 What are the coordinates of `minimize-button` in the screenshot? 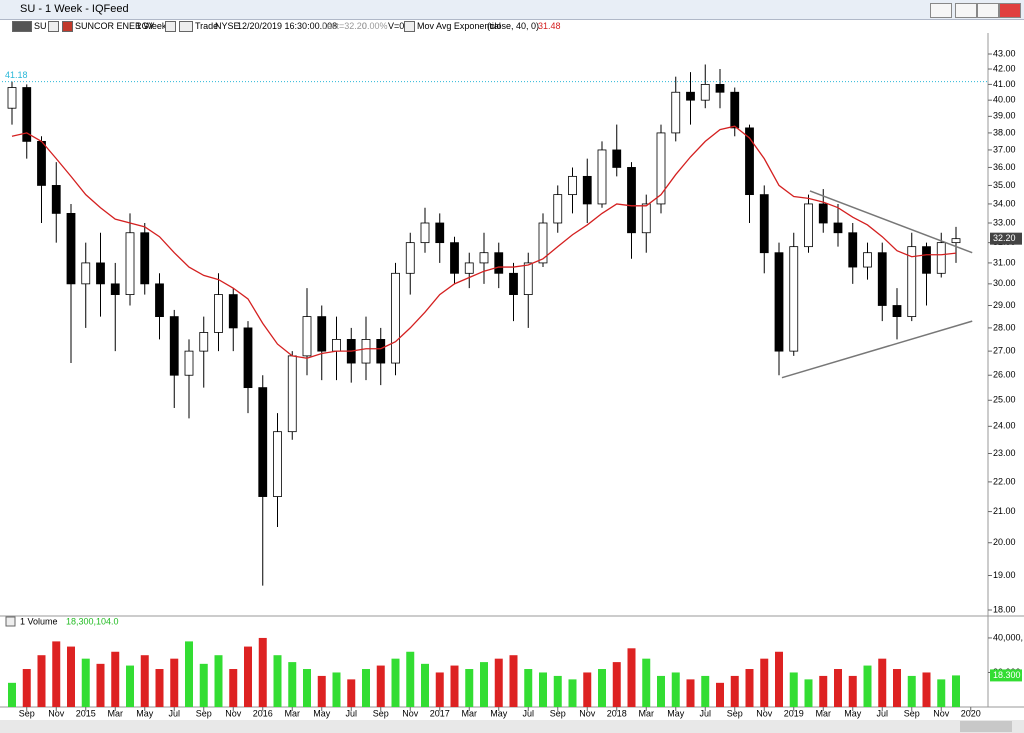 It's located at (966, 10).